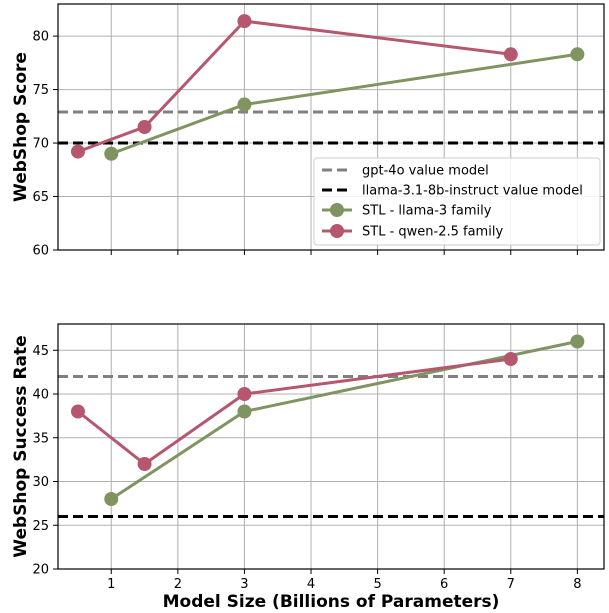  I want to click on x-tick-label: 5, so click(377, 584).